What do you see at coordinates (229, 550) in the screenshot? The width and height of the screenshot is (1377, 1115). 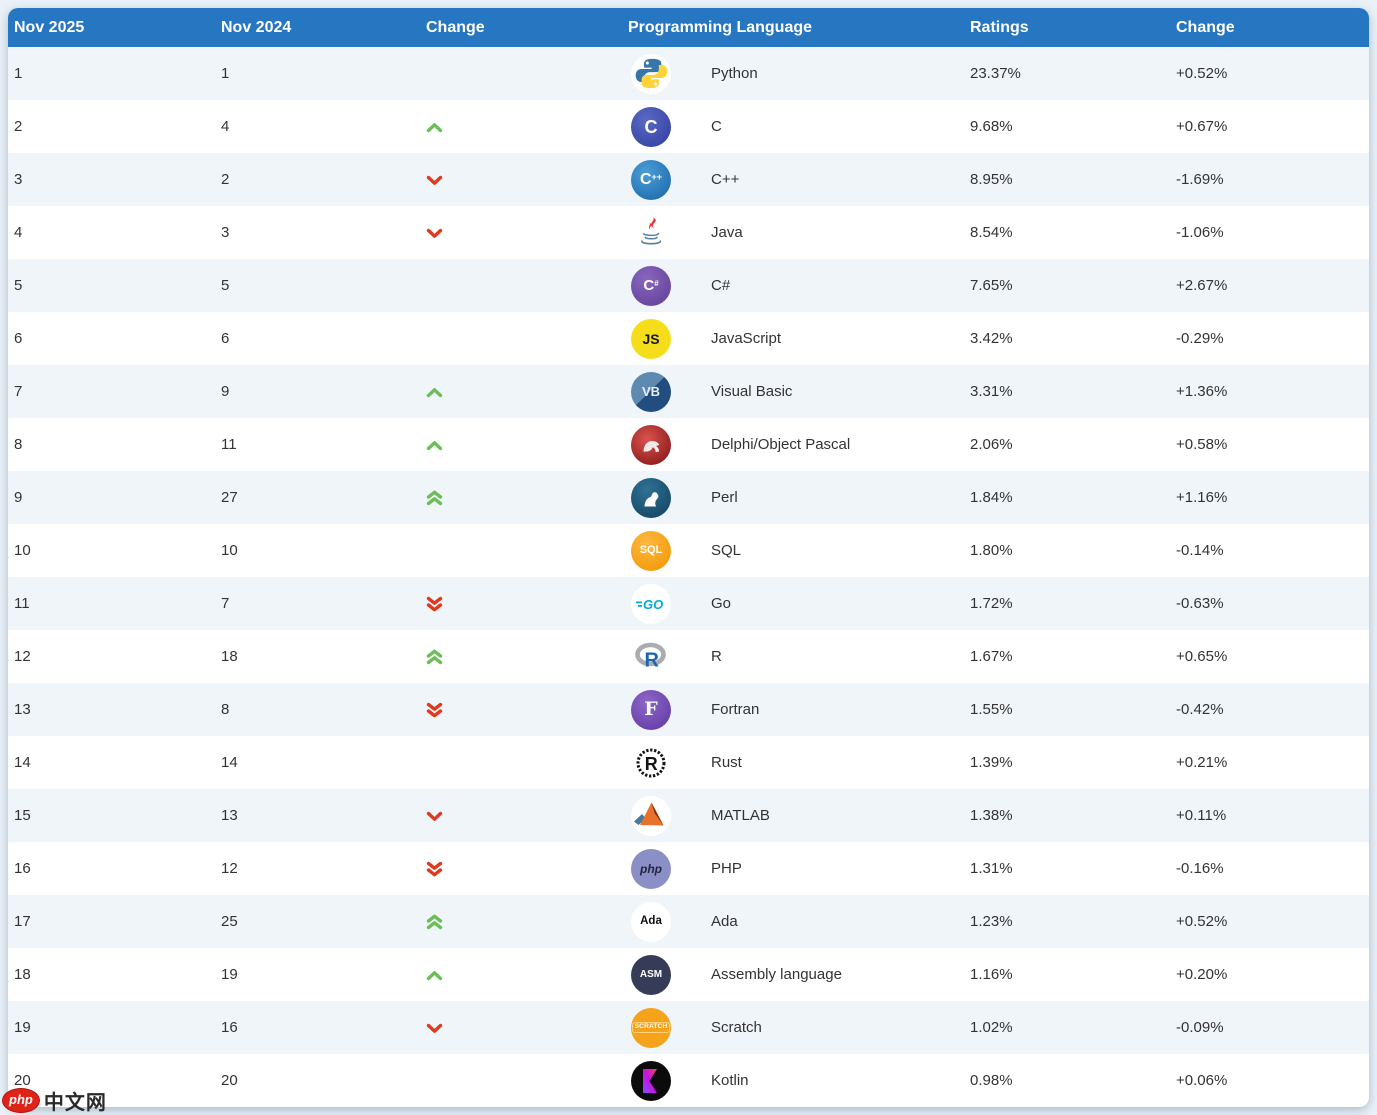 I see `rank-2024-cell: 10` at bounding box center [229, 550].